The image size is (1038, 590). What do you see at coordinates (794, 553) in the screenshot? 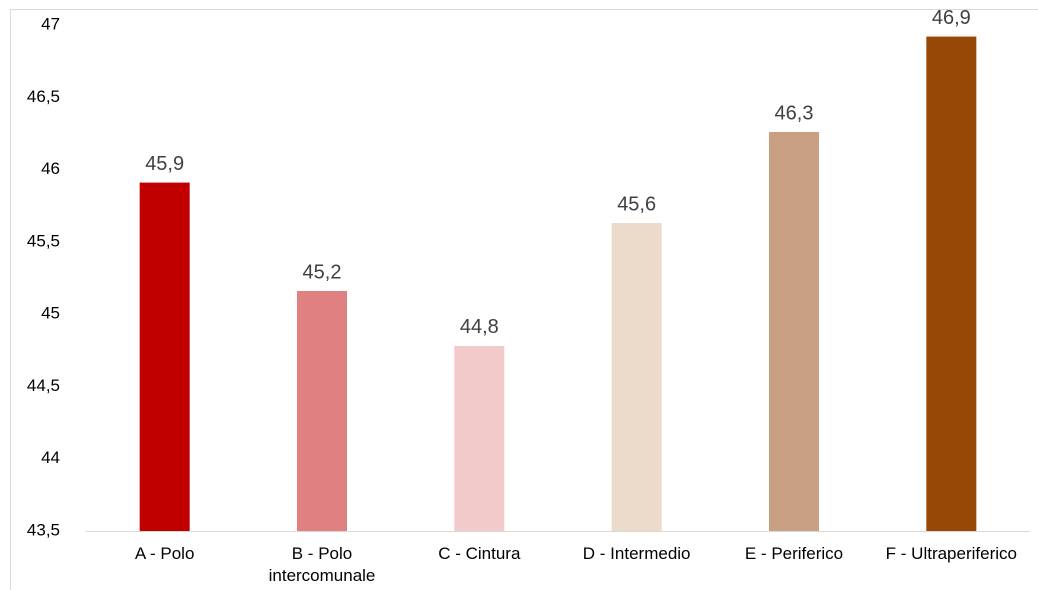
I see `x-tick-label: E - Periferico` at bounding box center [794, 553].